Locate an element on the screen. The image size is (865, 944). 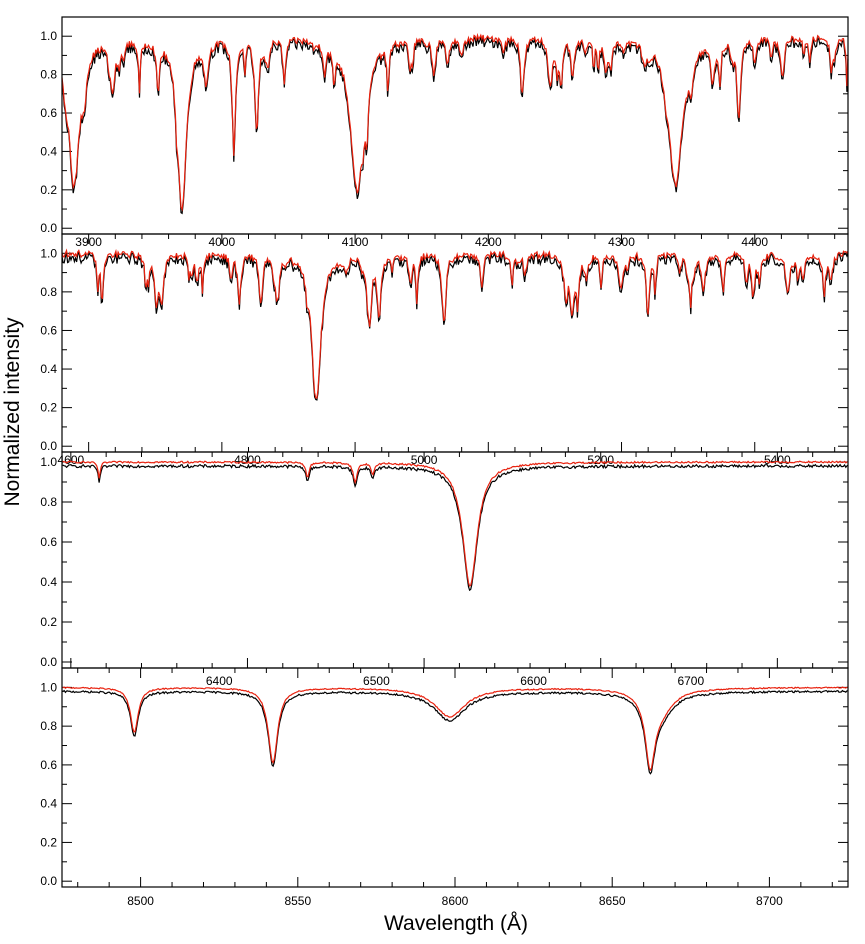
x-tick-label: 8650 is located at coordinates (612, 901).